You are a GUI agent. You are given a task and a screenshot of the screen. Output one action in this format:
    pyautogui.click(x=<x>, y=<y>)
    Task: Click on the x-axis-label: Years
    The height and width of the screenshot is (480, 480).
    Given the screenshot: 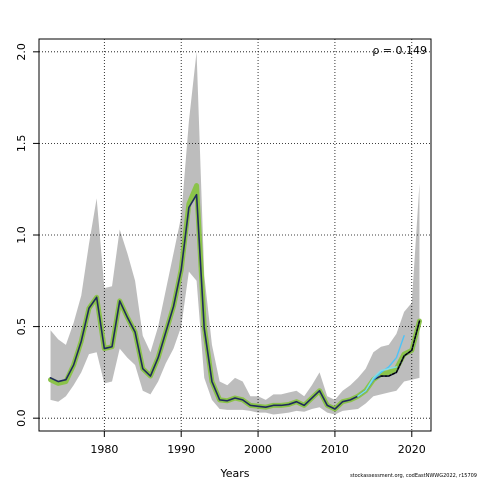 What is the action you would take?
    pyautogui.click(x=234, y=473)
    